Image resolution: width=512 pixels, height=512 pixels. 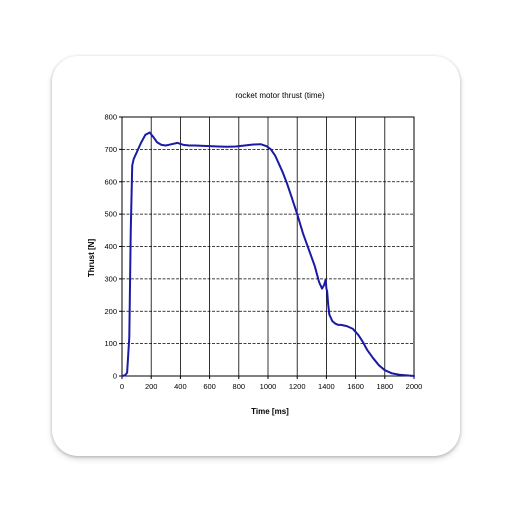 What do you see at coordinates (297, 386) in the screenshot?
I see `x-tick-label: 1200` at bounding box center [297, 386].